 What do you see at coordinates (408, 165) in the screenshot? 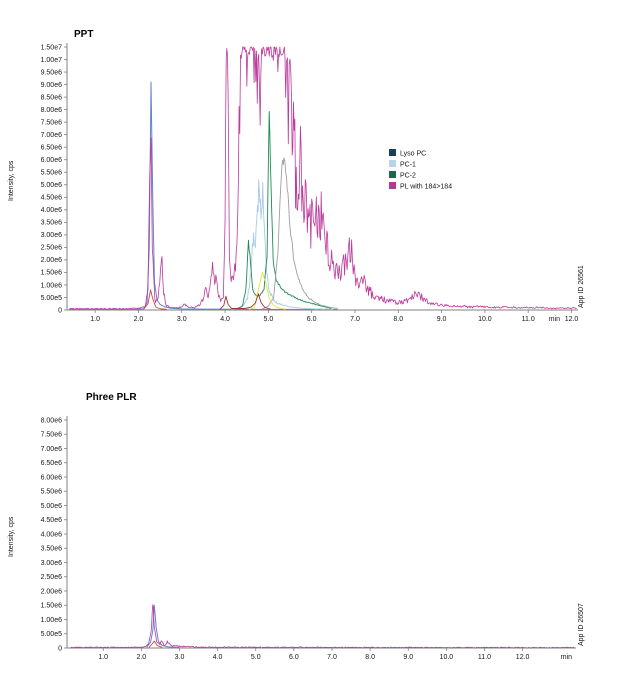
I see `legend-label: PC-1` at bounding box center [408, 165].